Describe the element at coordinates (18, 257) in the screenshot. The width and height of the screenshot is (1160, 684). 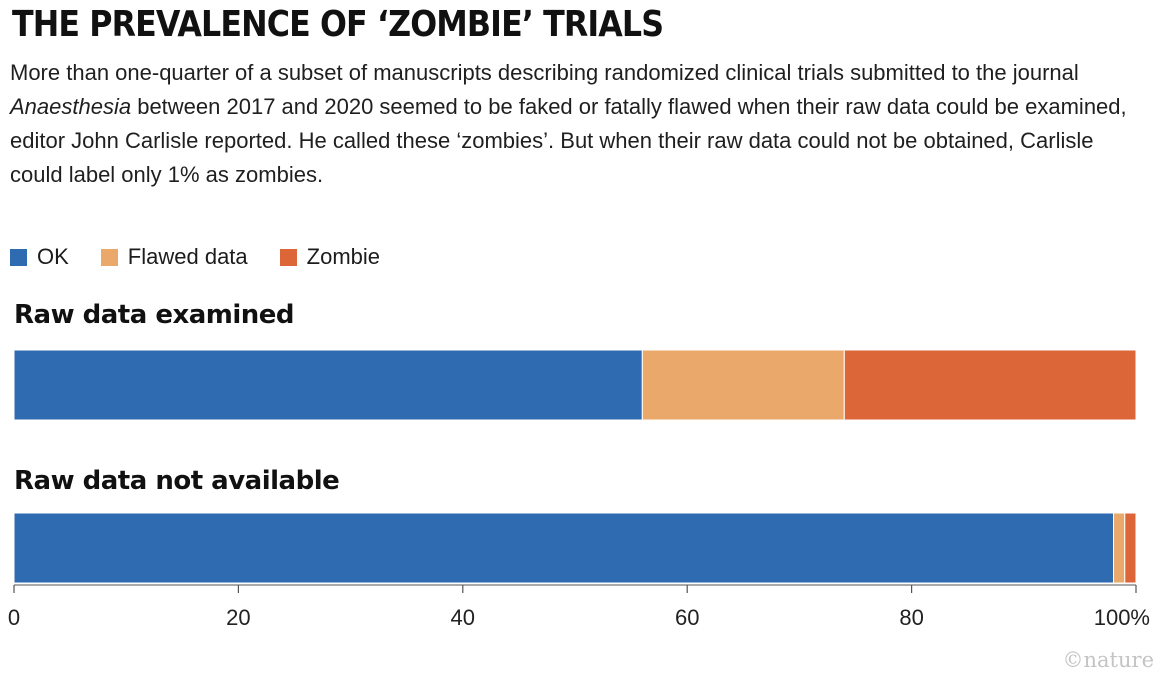
I see `legend-swatch-ok` at that location.